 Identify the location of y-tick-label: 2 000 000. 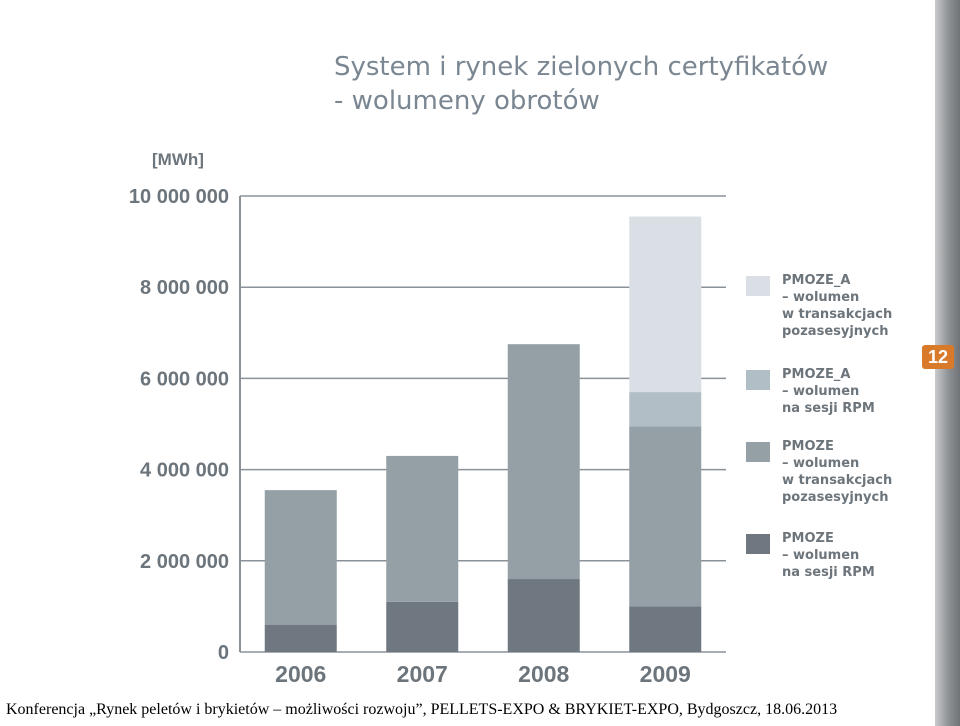
(184, 562).